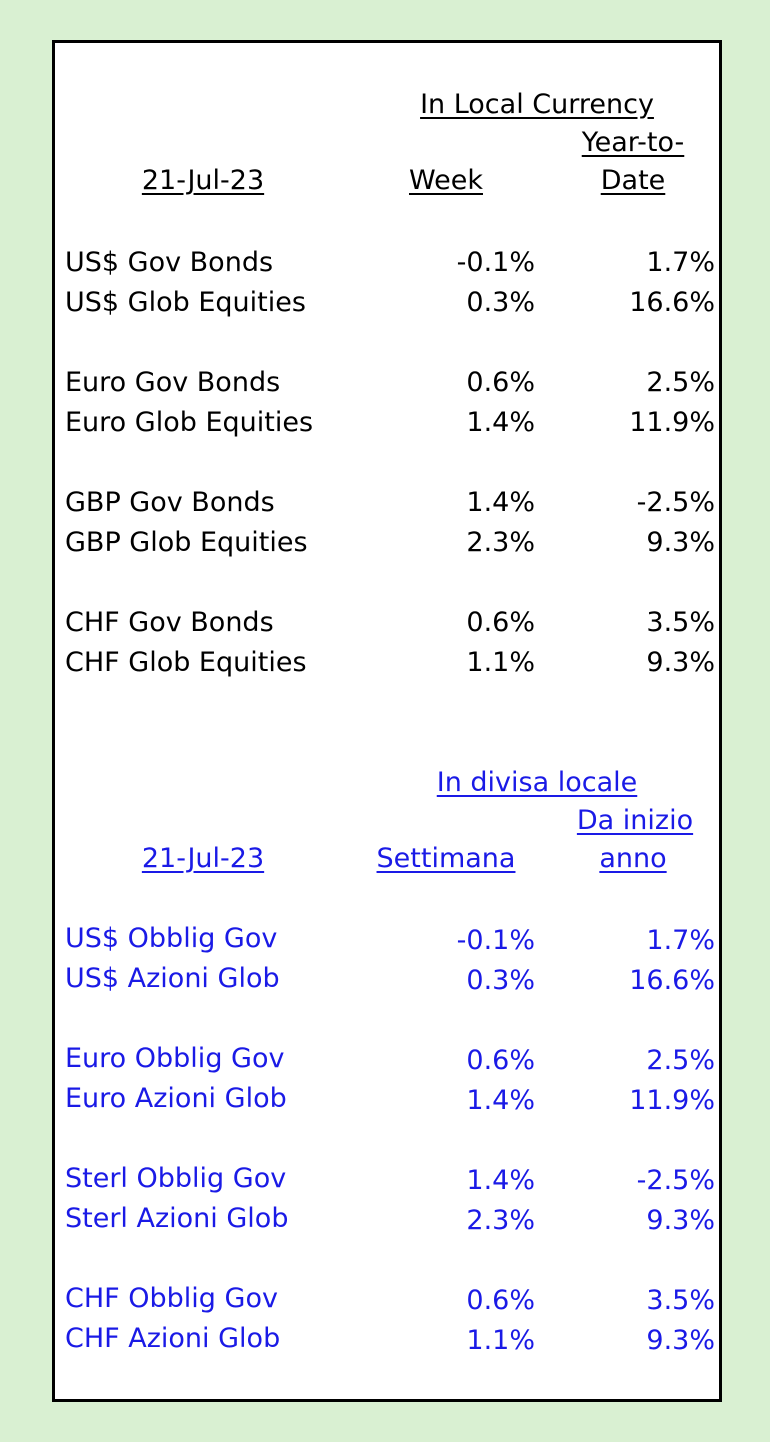 This screenshot has width=770, height=1442. I want to click on row-label: Sterl Obblig Gov, so click(176, 1178).